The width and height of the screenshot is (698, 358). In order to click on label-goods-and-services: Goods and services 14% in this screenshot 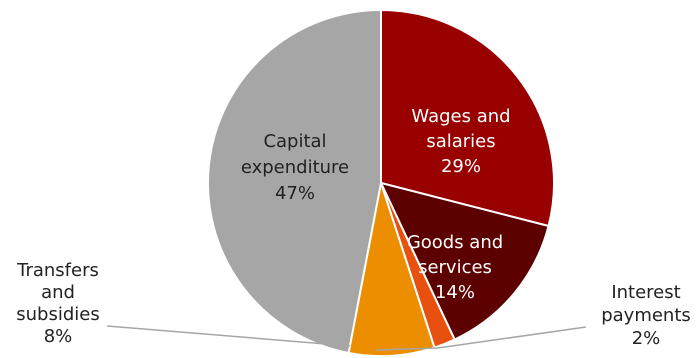, I will do `click(455, 267)`.